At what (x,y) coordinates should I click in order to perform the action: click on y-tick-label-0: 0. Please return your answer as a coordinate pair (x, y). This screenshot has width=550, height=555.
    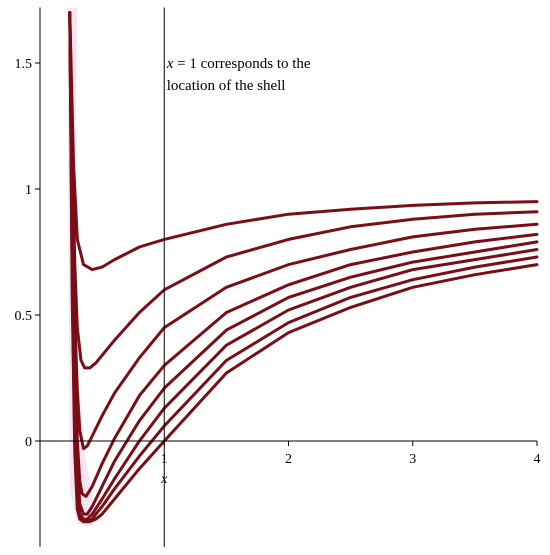
    Looking at the image, I should click on (28, 442).